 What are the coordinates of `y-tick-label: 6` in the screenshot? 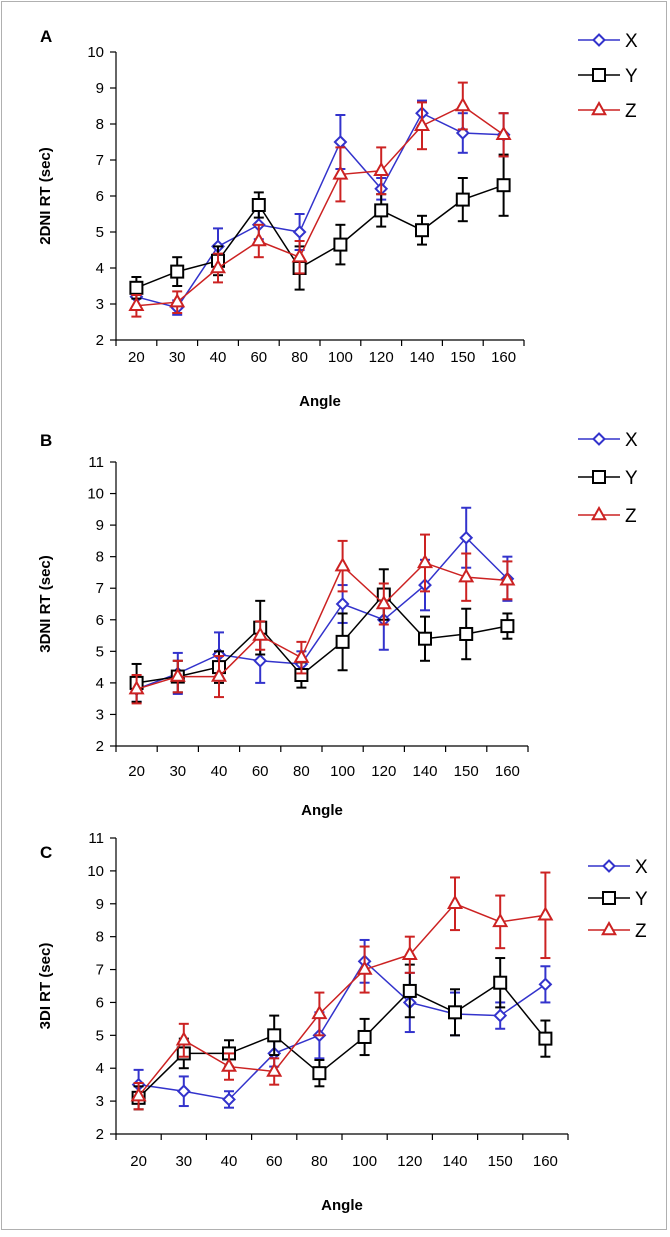 It's located at (100, 196).